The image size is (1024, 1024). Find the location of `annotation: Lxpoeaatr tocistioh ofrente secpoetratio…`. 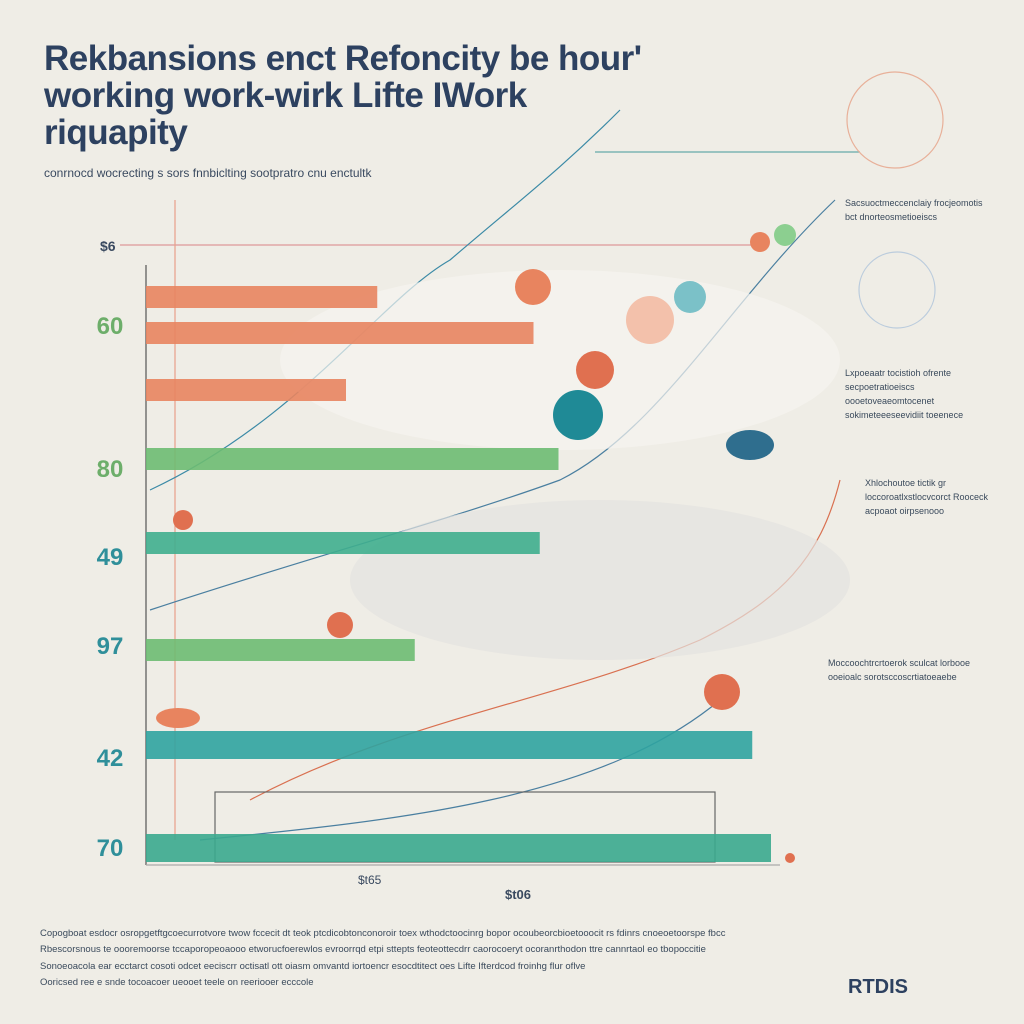

annotation: Lxpoeaatr tocistioh ofrente secpoetratio… is located at coordinates (904, 394).